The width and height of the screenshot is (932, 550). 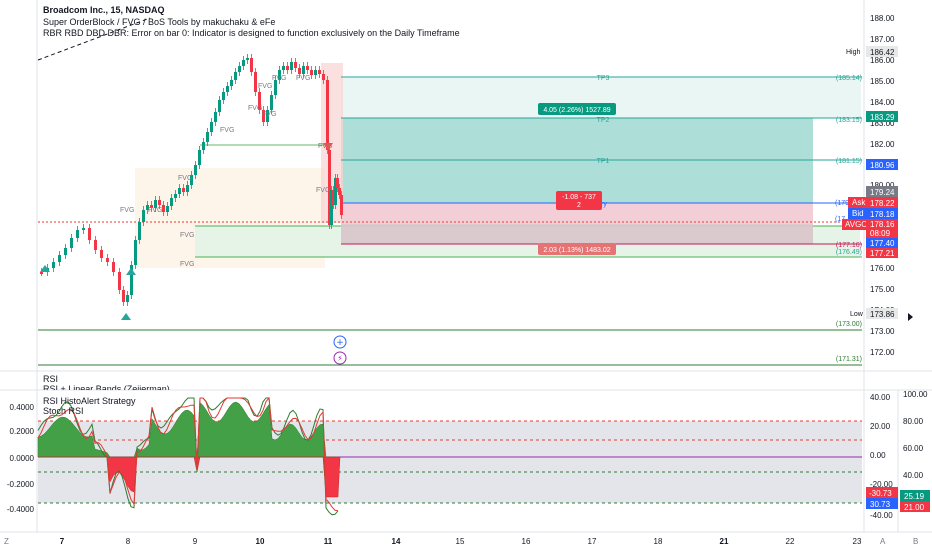 I want to click on ask-tag, so click(x=882, y=202).